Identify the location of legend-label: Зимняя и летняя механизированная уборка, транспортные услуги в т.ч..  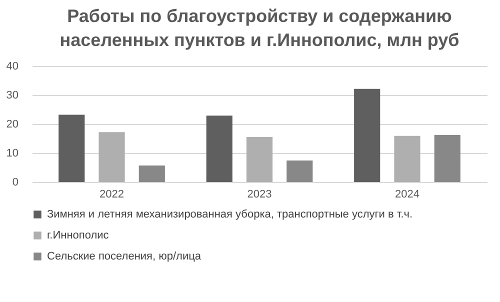
(230, 214).